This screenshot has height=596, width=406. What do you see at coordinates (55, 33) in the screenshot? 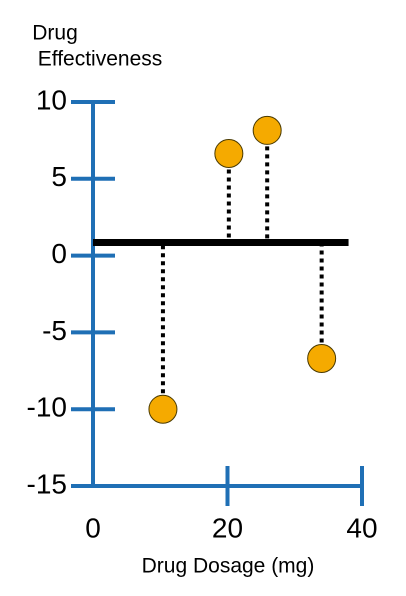
I see `y-axis-title: Drug` at bounding box center [55, 33].